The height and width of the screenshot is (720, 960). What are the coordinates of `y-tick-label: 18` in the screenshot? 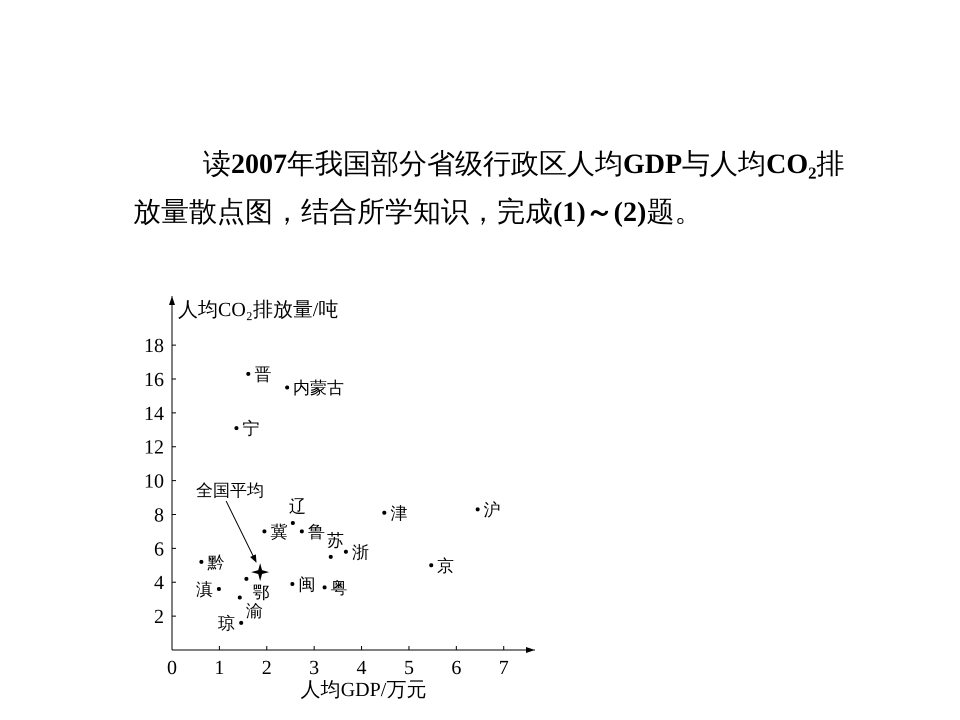 It's located at (154, 346).